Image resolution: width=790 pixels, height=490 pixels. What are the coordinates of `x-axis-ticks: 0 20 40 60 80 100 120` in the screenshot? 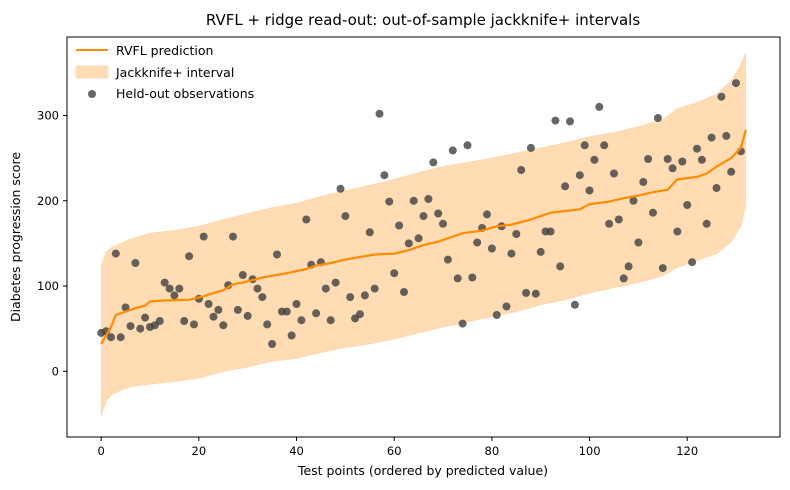 It's located at (398, 447).